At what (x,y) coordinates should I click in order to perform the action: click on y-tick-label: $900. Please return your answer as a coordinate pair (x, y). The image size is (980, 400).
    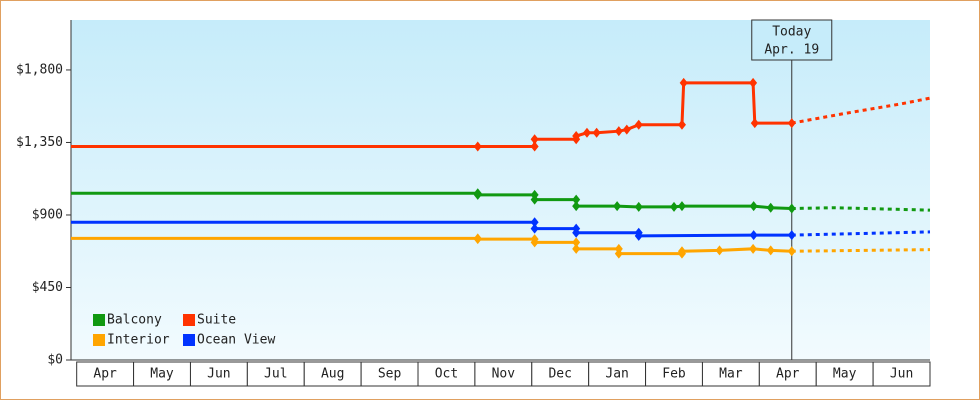
    Looking at the image, I should click on (47, 214).